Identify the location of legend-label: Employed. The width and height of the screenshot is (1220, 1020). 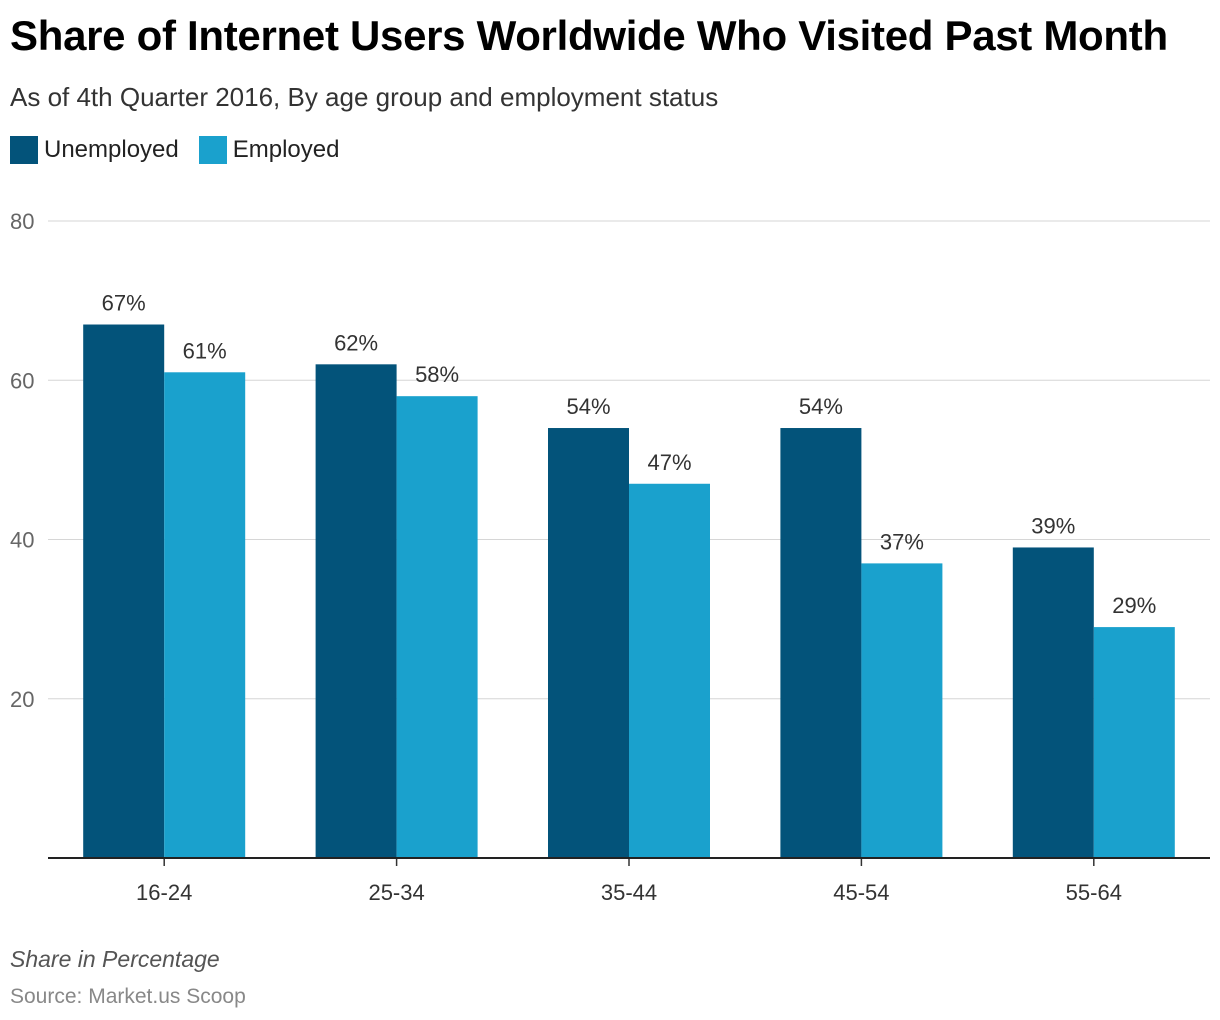
(286, 149).